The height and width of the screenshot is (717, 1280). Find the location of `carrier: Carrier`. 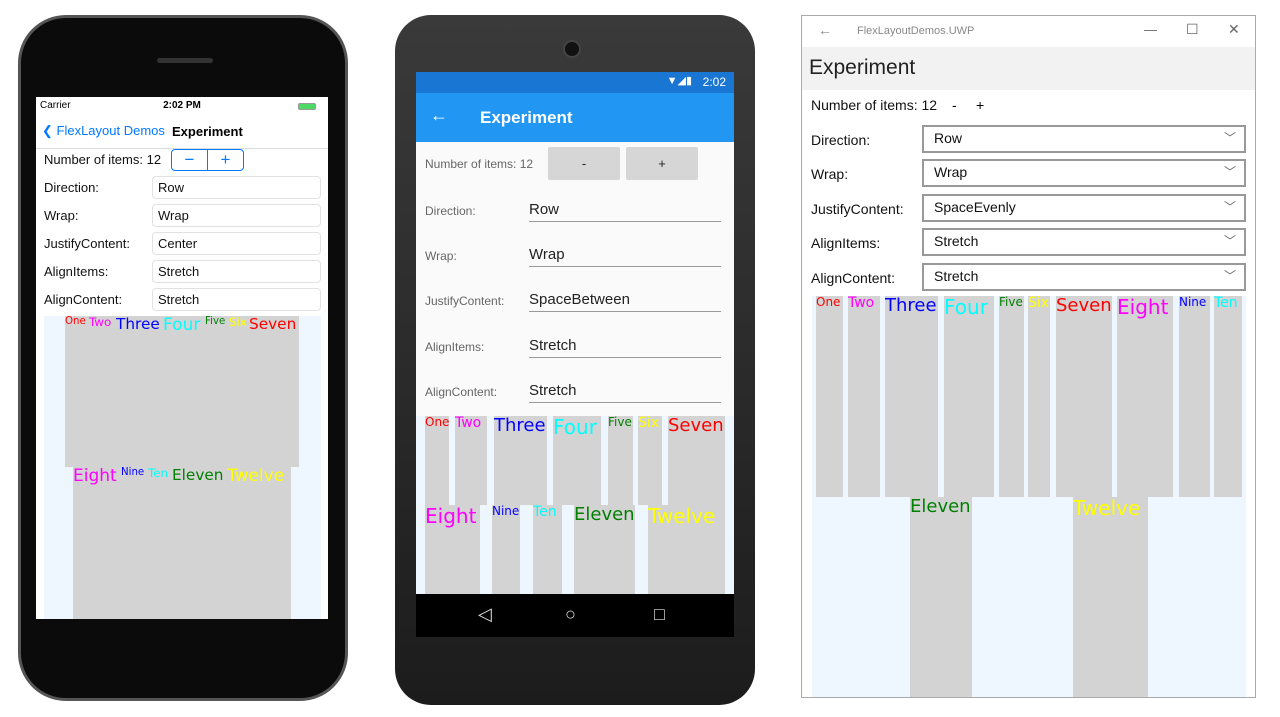

carrier: Carrier is located at coordinates (55, 105).